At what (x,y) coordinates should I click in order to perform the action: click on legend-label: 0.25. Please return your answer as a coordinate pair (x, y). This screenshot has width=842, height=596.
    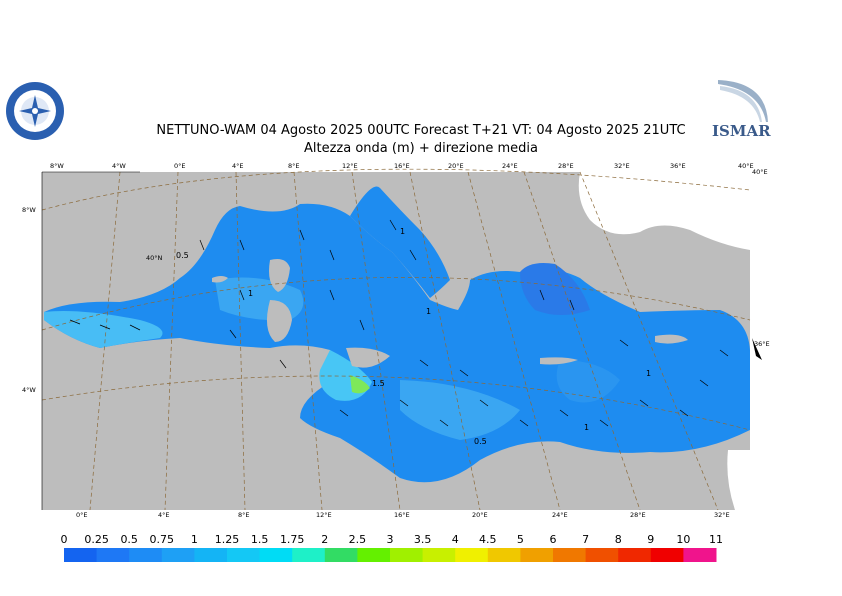
    Looking at the image, I should click on (96, 539).